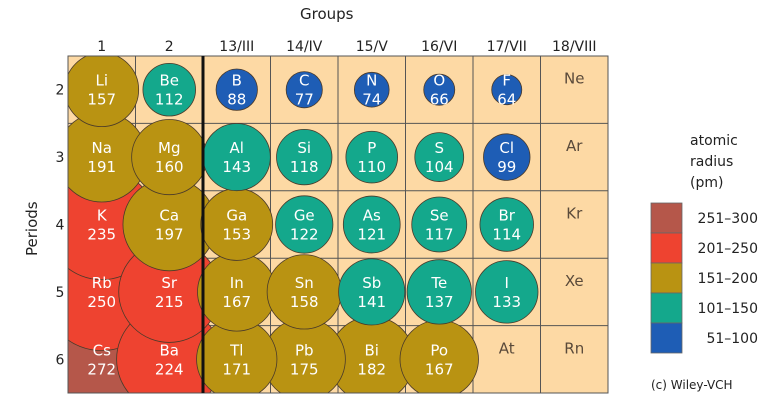 The image size is (780, 406). I want to click on element-symbol: Po, so click(439, 350).